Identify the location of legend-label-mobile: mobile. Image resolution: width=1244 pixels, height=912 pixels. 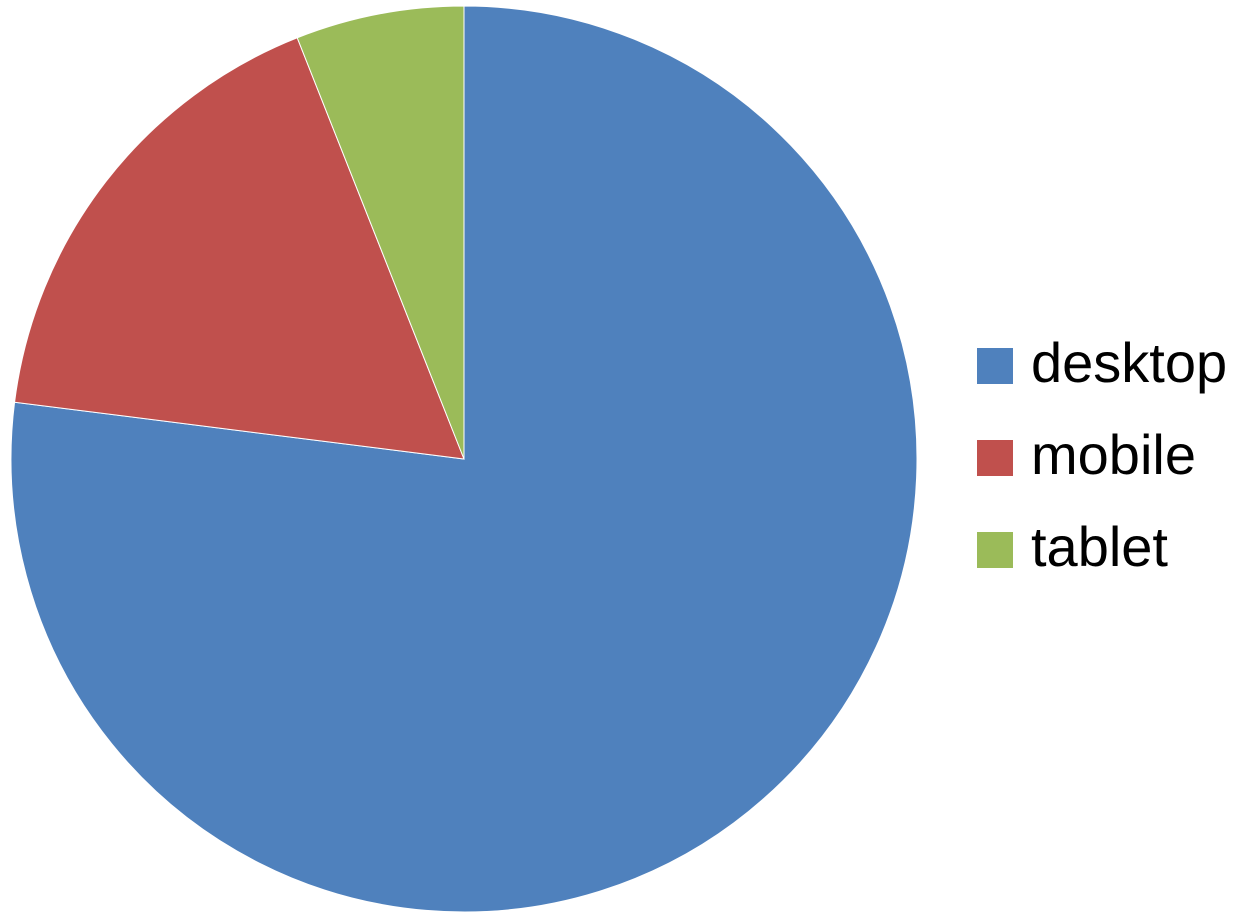
(1113, 454).